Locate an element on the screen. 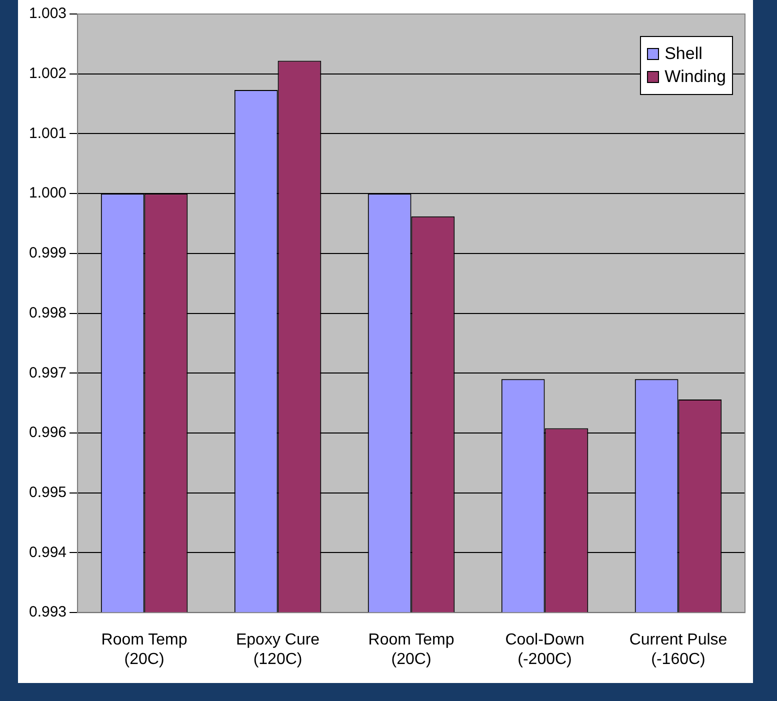 This screenshot has height=701, width=777. legend-label: Shell is located at coordinates (683, 54).